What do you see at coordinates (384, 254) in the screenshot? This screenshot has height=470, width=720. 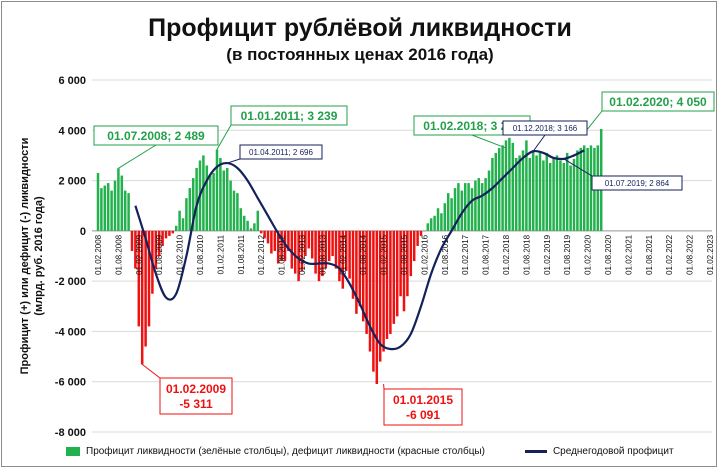 I see `x-tick-label: 01.02.2015` at bounding box center [384, 254].